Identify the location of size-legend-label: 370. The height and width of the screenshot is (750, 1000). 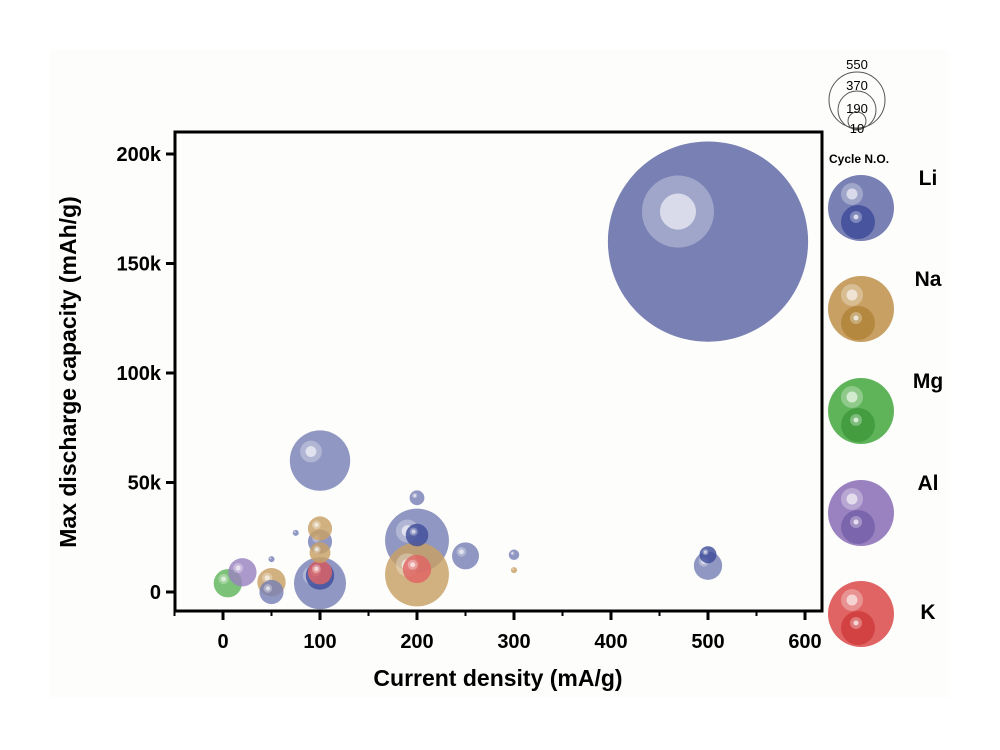
(857, 85).